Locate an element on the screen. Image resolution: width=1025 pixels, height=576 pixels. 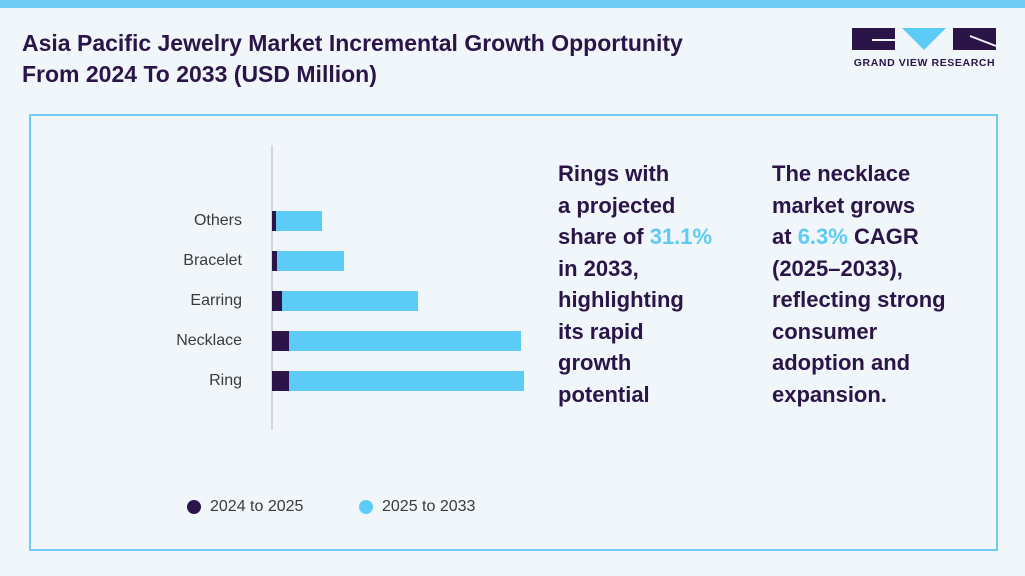
text: (2025–2033), is located at coordinates (837, 268).